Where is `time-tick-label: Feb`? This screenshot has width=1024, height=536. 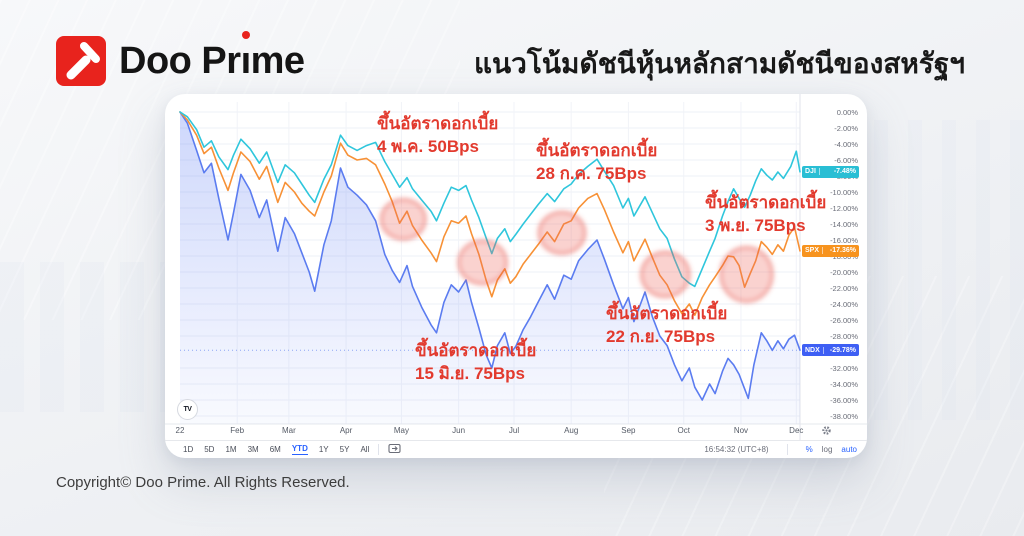
time-tick-label: Feb is located at coordinates (237, 430).